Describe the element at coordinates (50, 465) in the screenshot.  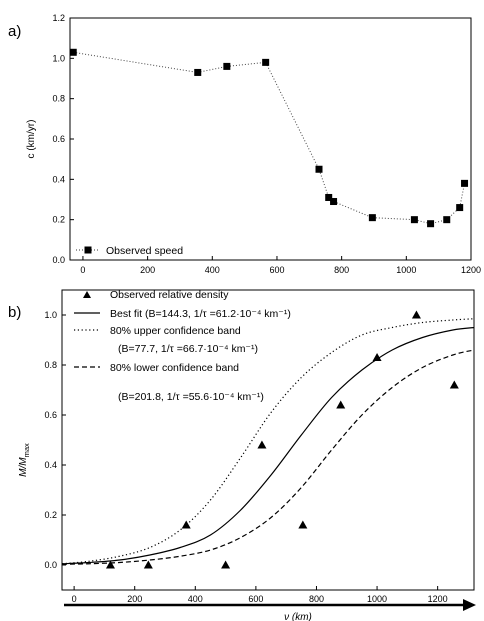
I see `chart-b-ytick-label: 0.4` at that location.